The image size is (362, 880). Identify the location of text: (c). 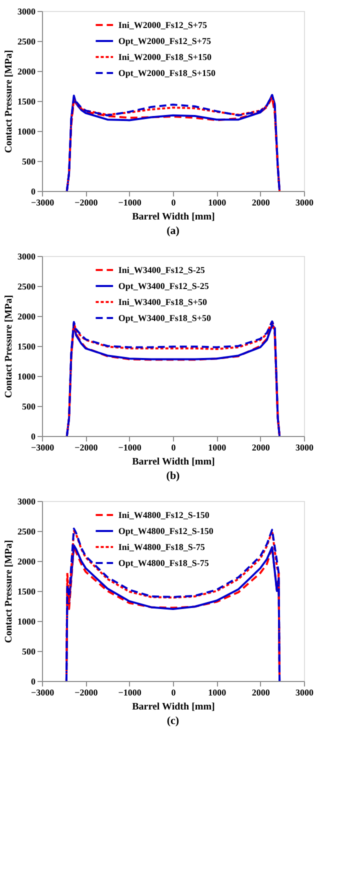
(173, 721).